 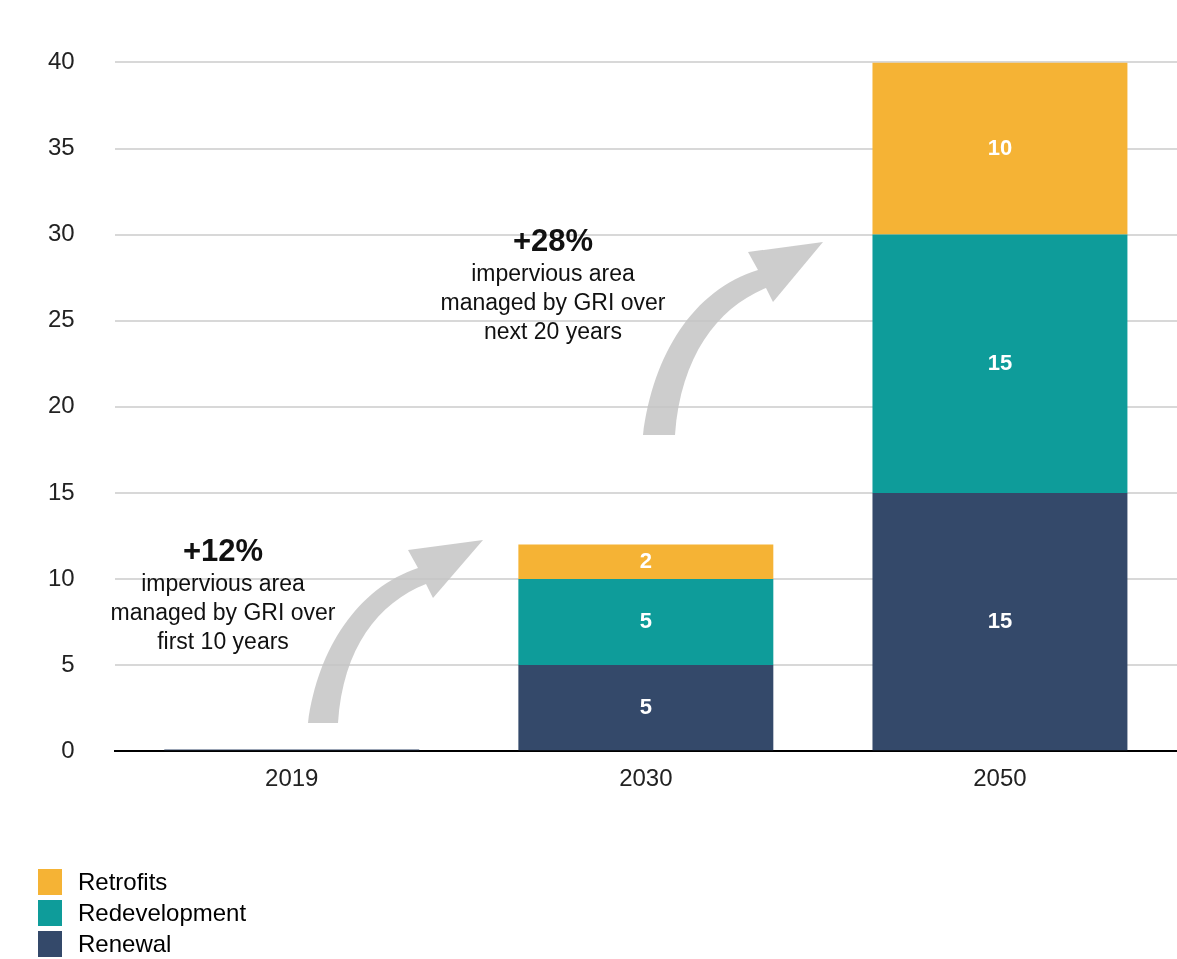 What do you see at coordinates (553, 302) in the screenshot?
I see `annotation: impervious area managed by GRI over next 20 years` at bounding box center [553, 302].